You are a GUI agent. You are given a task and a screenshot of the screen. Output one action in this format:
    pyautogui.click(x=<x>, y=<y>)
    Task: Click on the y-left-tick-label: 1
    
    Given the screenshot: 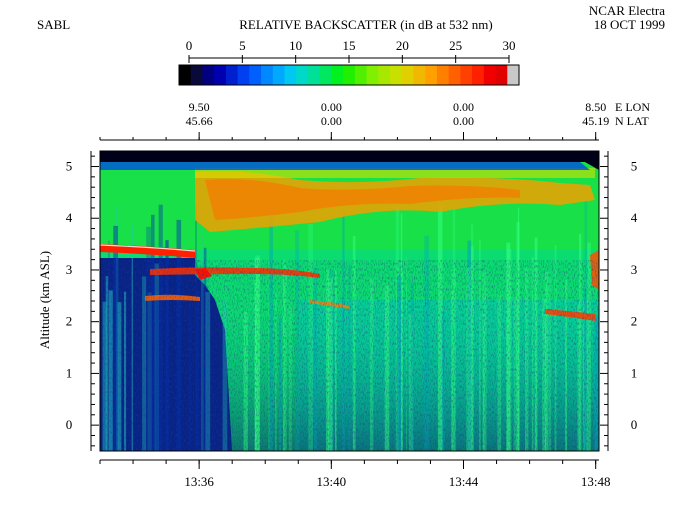 What is the action you would take?
    pyautogui.click(x=69, y=372)
    